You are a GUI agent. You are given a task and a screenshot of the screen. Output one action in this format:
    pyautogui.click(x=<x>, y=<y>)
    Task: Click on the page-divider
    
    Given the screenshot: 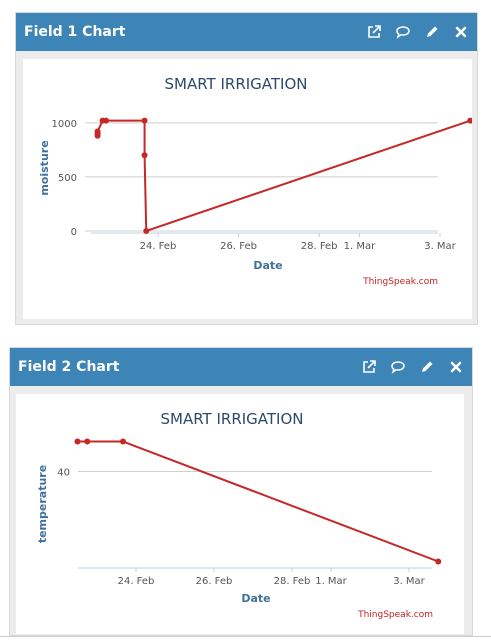 What is the action you would take?
    pyautogui.click(x=245, y=636)
    